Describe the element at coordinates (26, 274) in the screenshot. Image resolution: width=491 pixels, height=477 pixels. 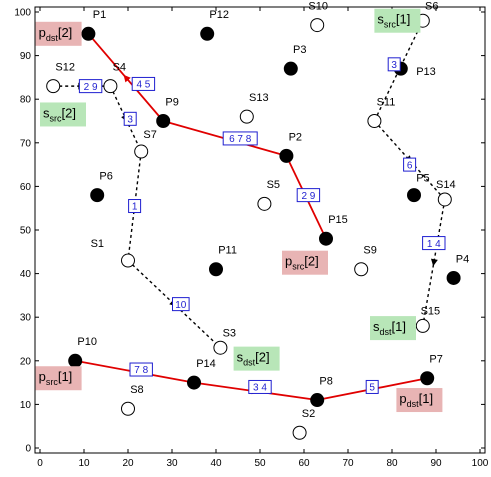
I see `y-tick-label: 40` at that location.